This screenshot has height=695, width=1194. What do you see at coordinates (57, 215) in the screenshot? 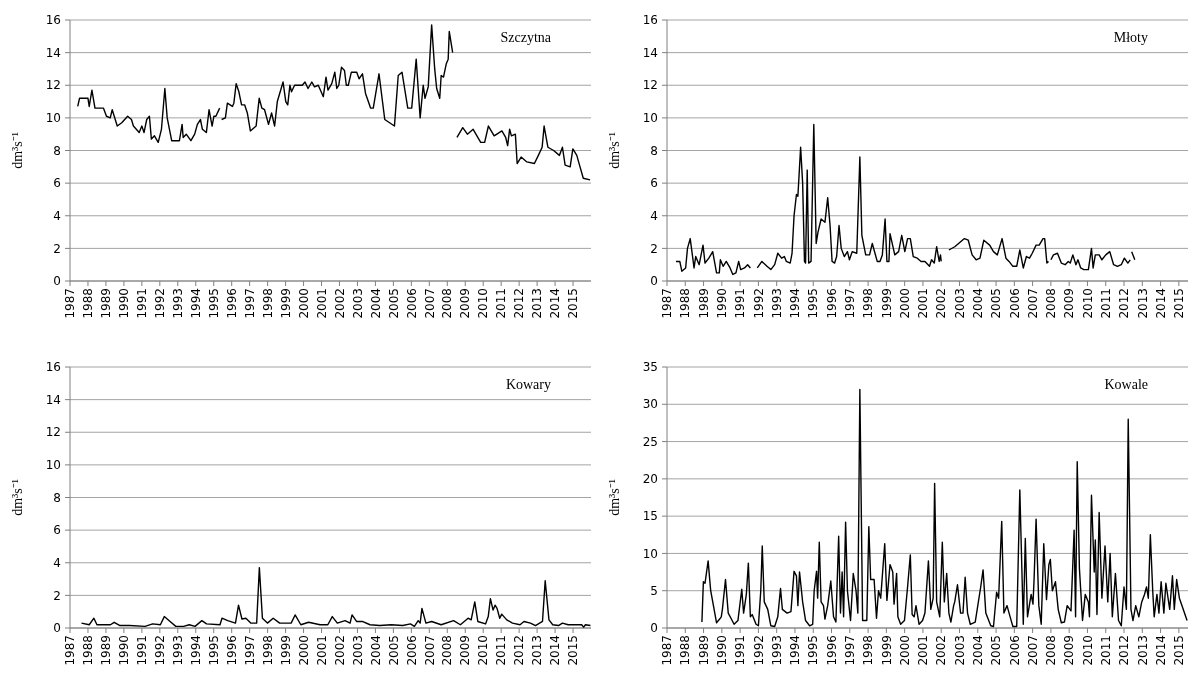
I see `y-tick-label: 4` at bounding box center [57, 215].